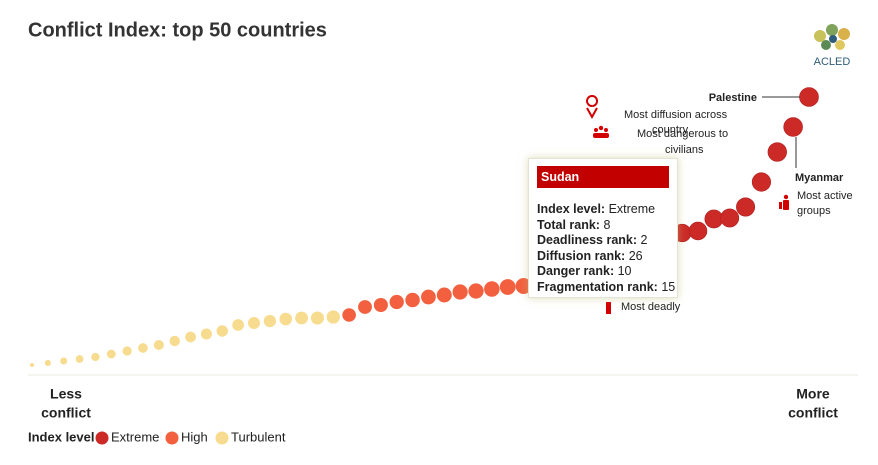 Image resolution: width=878 pixels, height=465 pixels. What do you see at coordinates (814, 211) in the screenshot?
I see `annotation: groups` at bounding box center [814, 211].